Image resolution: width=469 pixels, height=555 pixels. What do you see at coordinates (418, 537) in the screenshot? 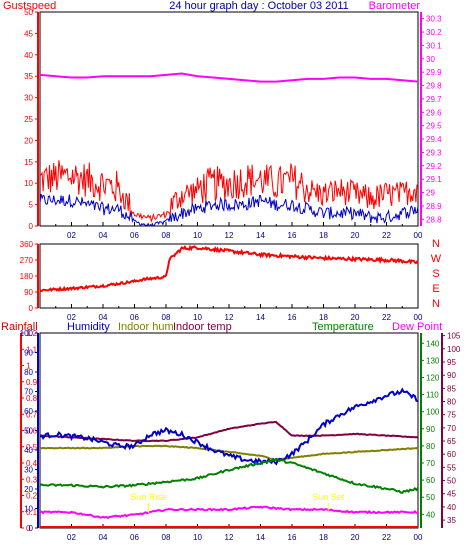
I see `climate-panel-x-tick-label: 00` at bounding box center [418, 537].